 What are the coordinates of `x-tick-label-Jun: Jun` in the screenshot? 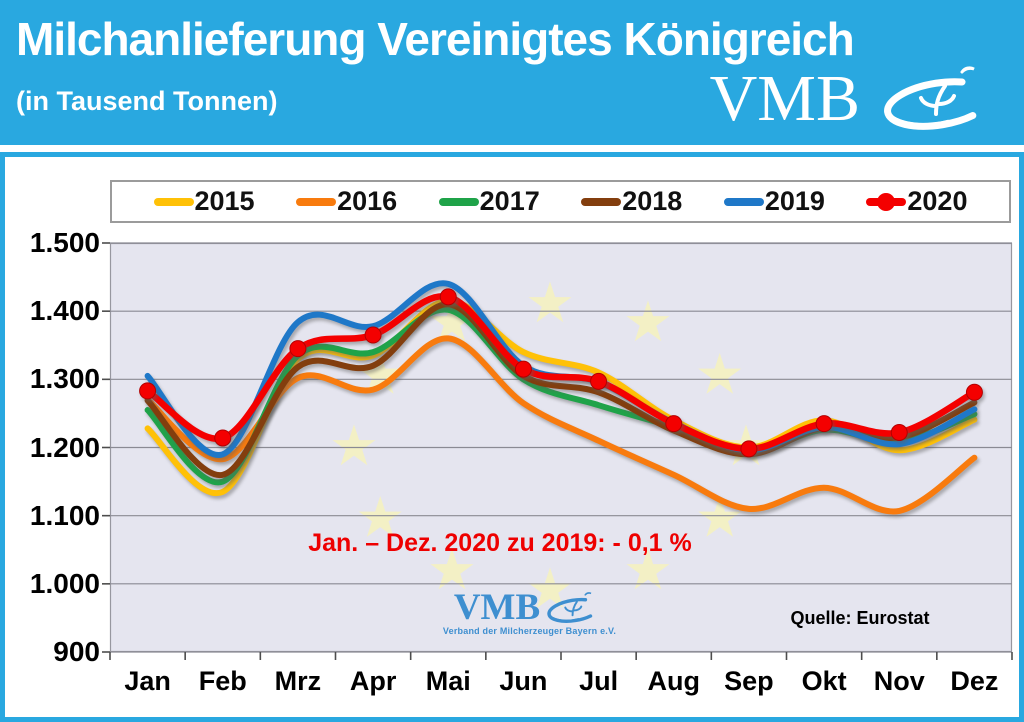 It's located at (523, 681).